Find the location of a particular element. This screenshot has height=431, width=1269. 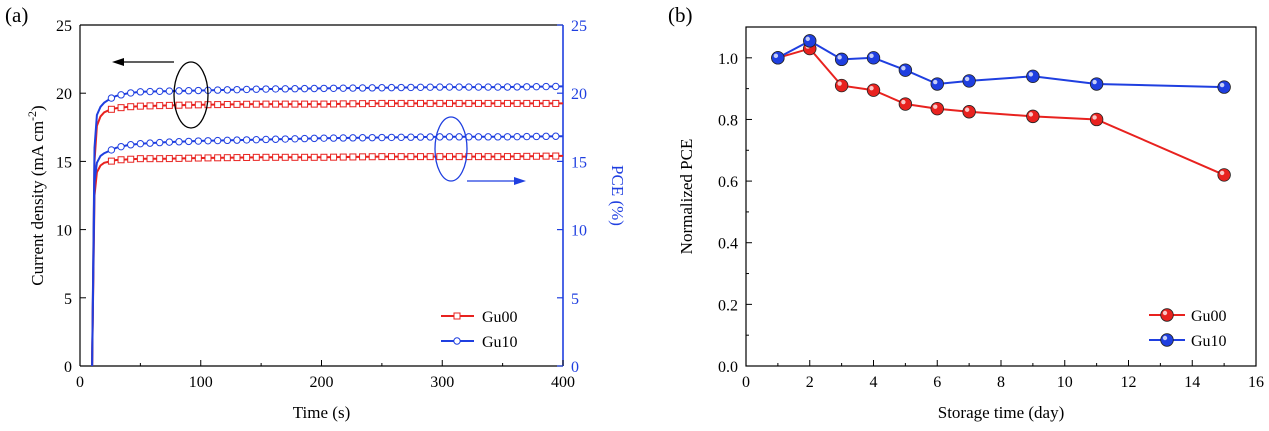

b-x-tick-label: 16 is located at coordinates (1256, 382).